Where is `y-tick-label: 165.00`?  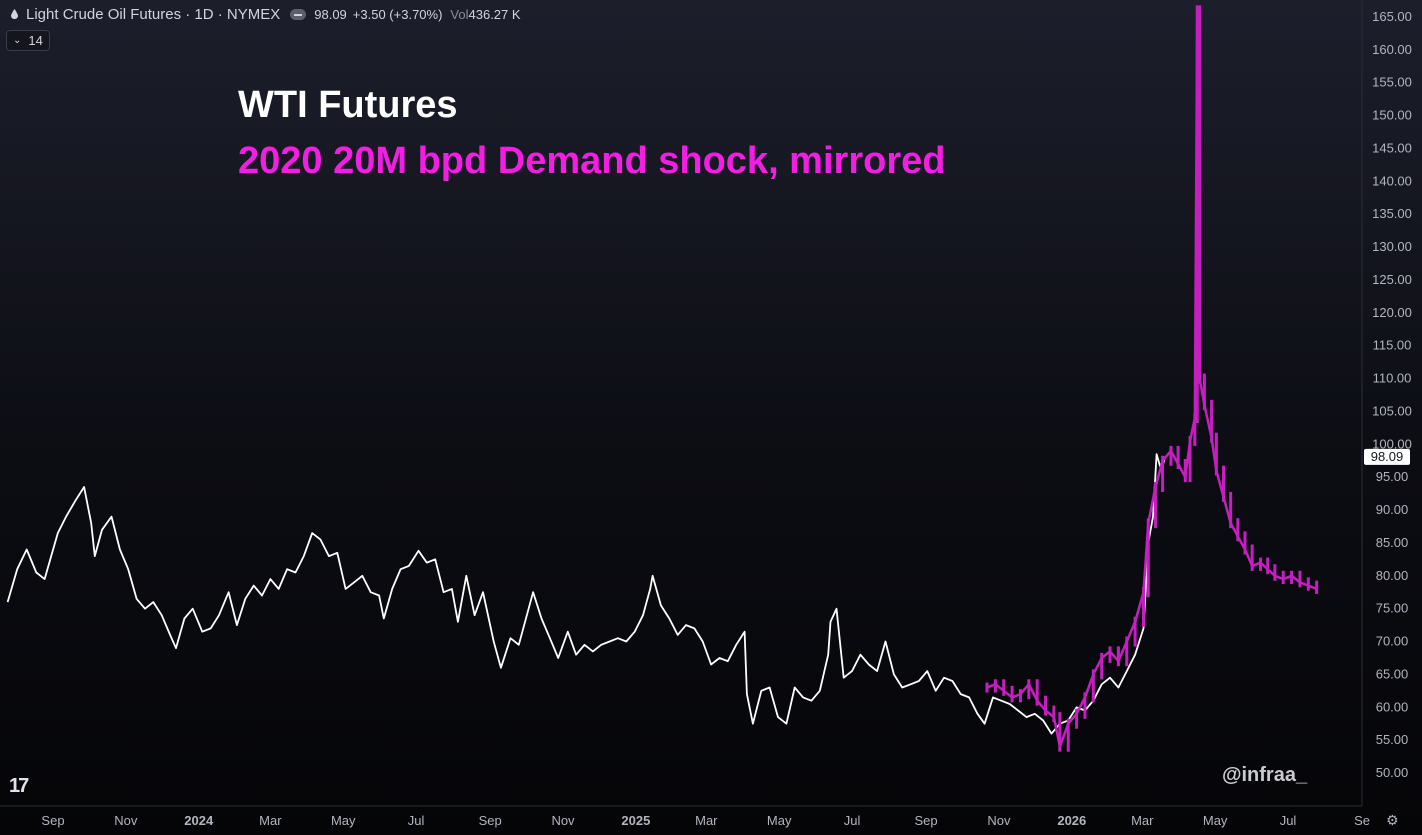
y-tick-label: 165.00 is located at coordinates (1392, 16).